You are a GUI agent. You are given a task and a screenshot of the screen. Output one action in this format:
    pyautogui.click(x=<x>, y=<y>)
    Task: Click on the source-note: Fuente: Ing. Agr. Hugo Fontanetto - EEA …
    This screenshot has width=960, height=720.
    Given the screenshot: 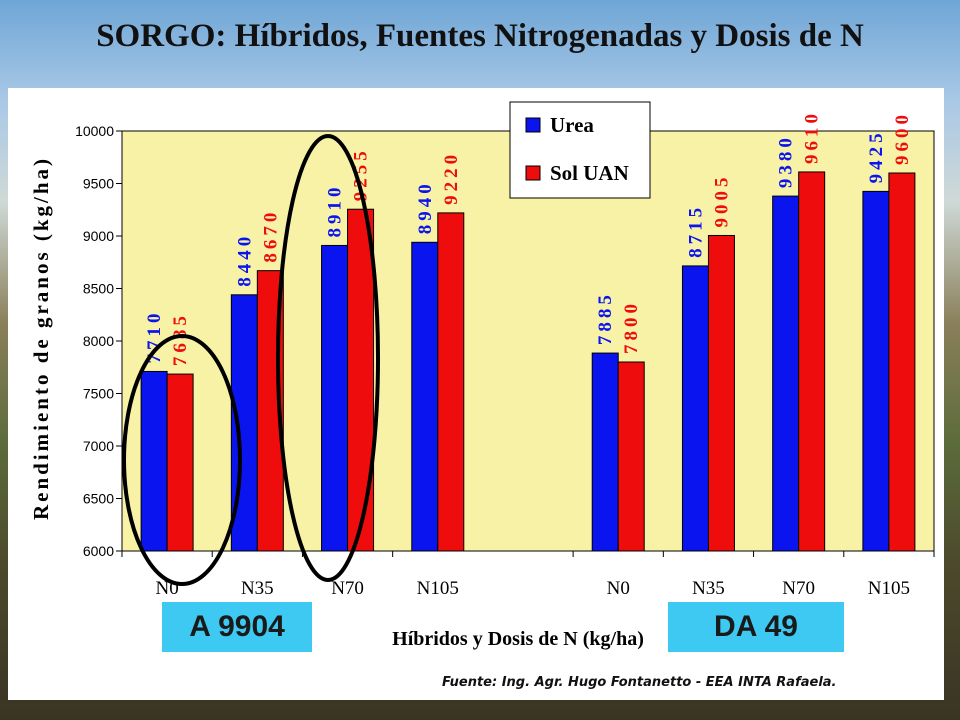 What is the action you would take?
    pyautogui.click(x=686, y=683)
    